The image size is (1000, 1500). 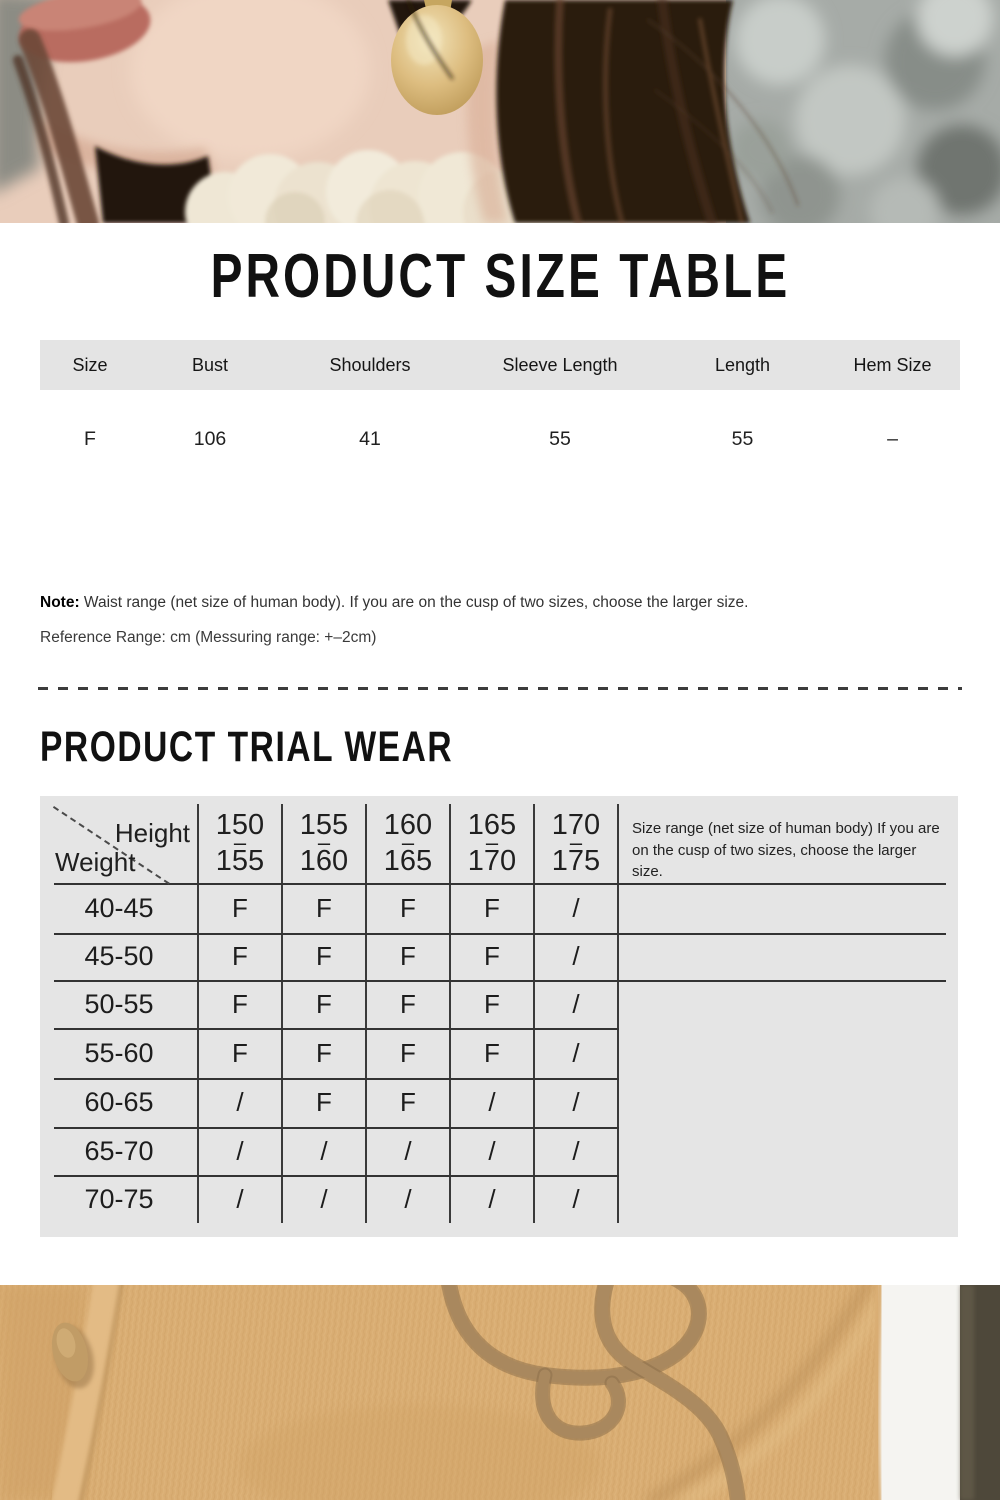 I want to click on height-range-header: 160 – 165, so click(x=408, y=843).